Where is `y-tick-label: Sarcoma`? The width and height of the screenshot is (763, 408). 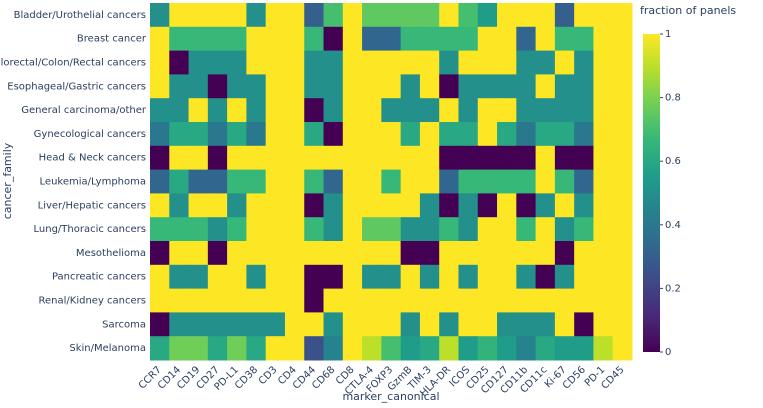
y-tick-label: Sarcoma is located at coordinates (124, 324).